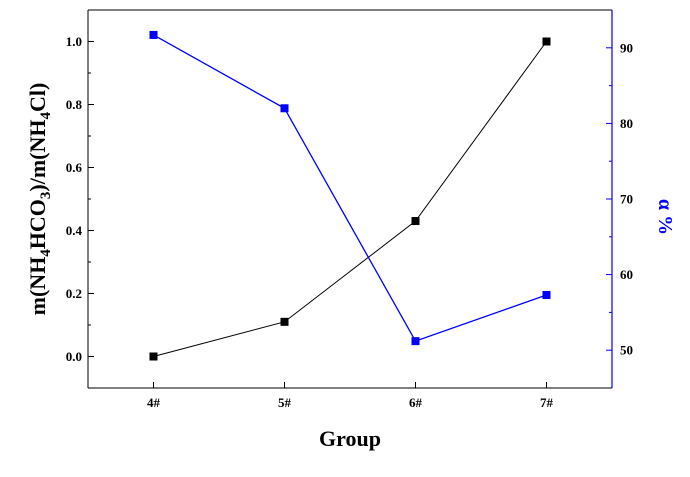 The image size is (690, 477). Describe the element at coordinates (74, 41) in the screenshot. I see `left-tick-label: 1.0` at that location.